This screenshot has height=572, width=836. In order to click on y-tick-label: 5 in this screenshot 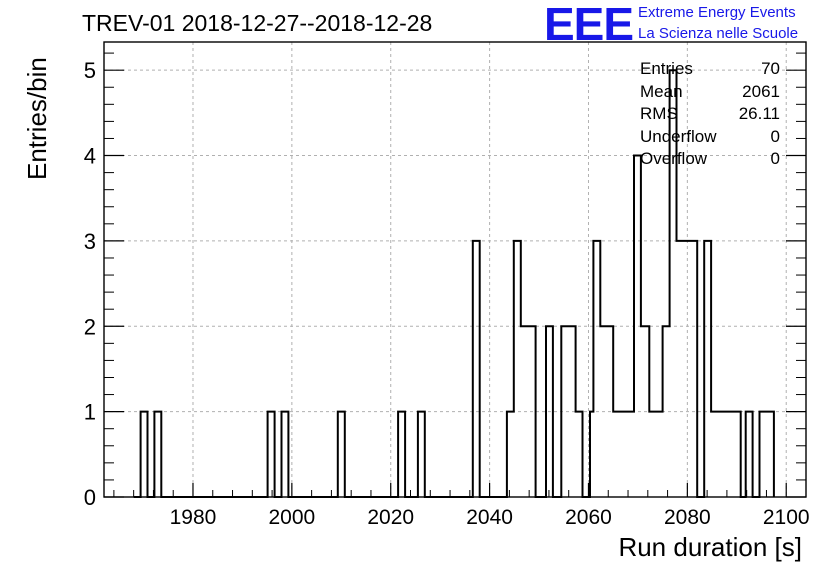, I will do `click(90, 70)`.